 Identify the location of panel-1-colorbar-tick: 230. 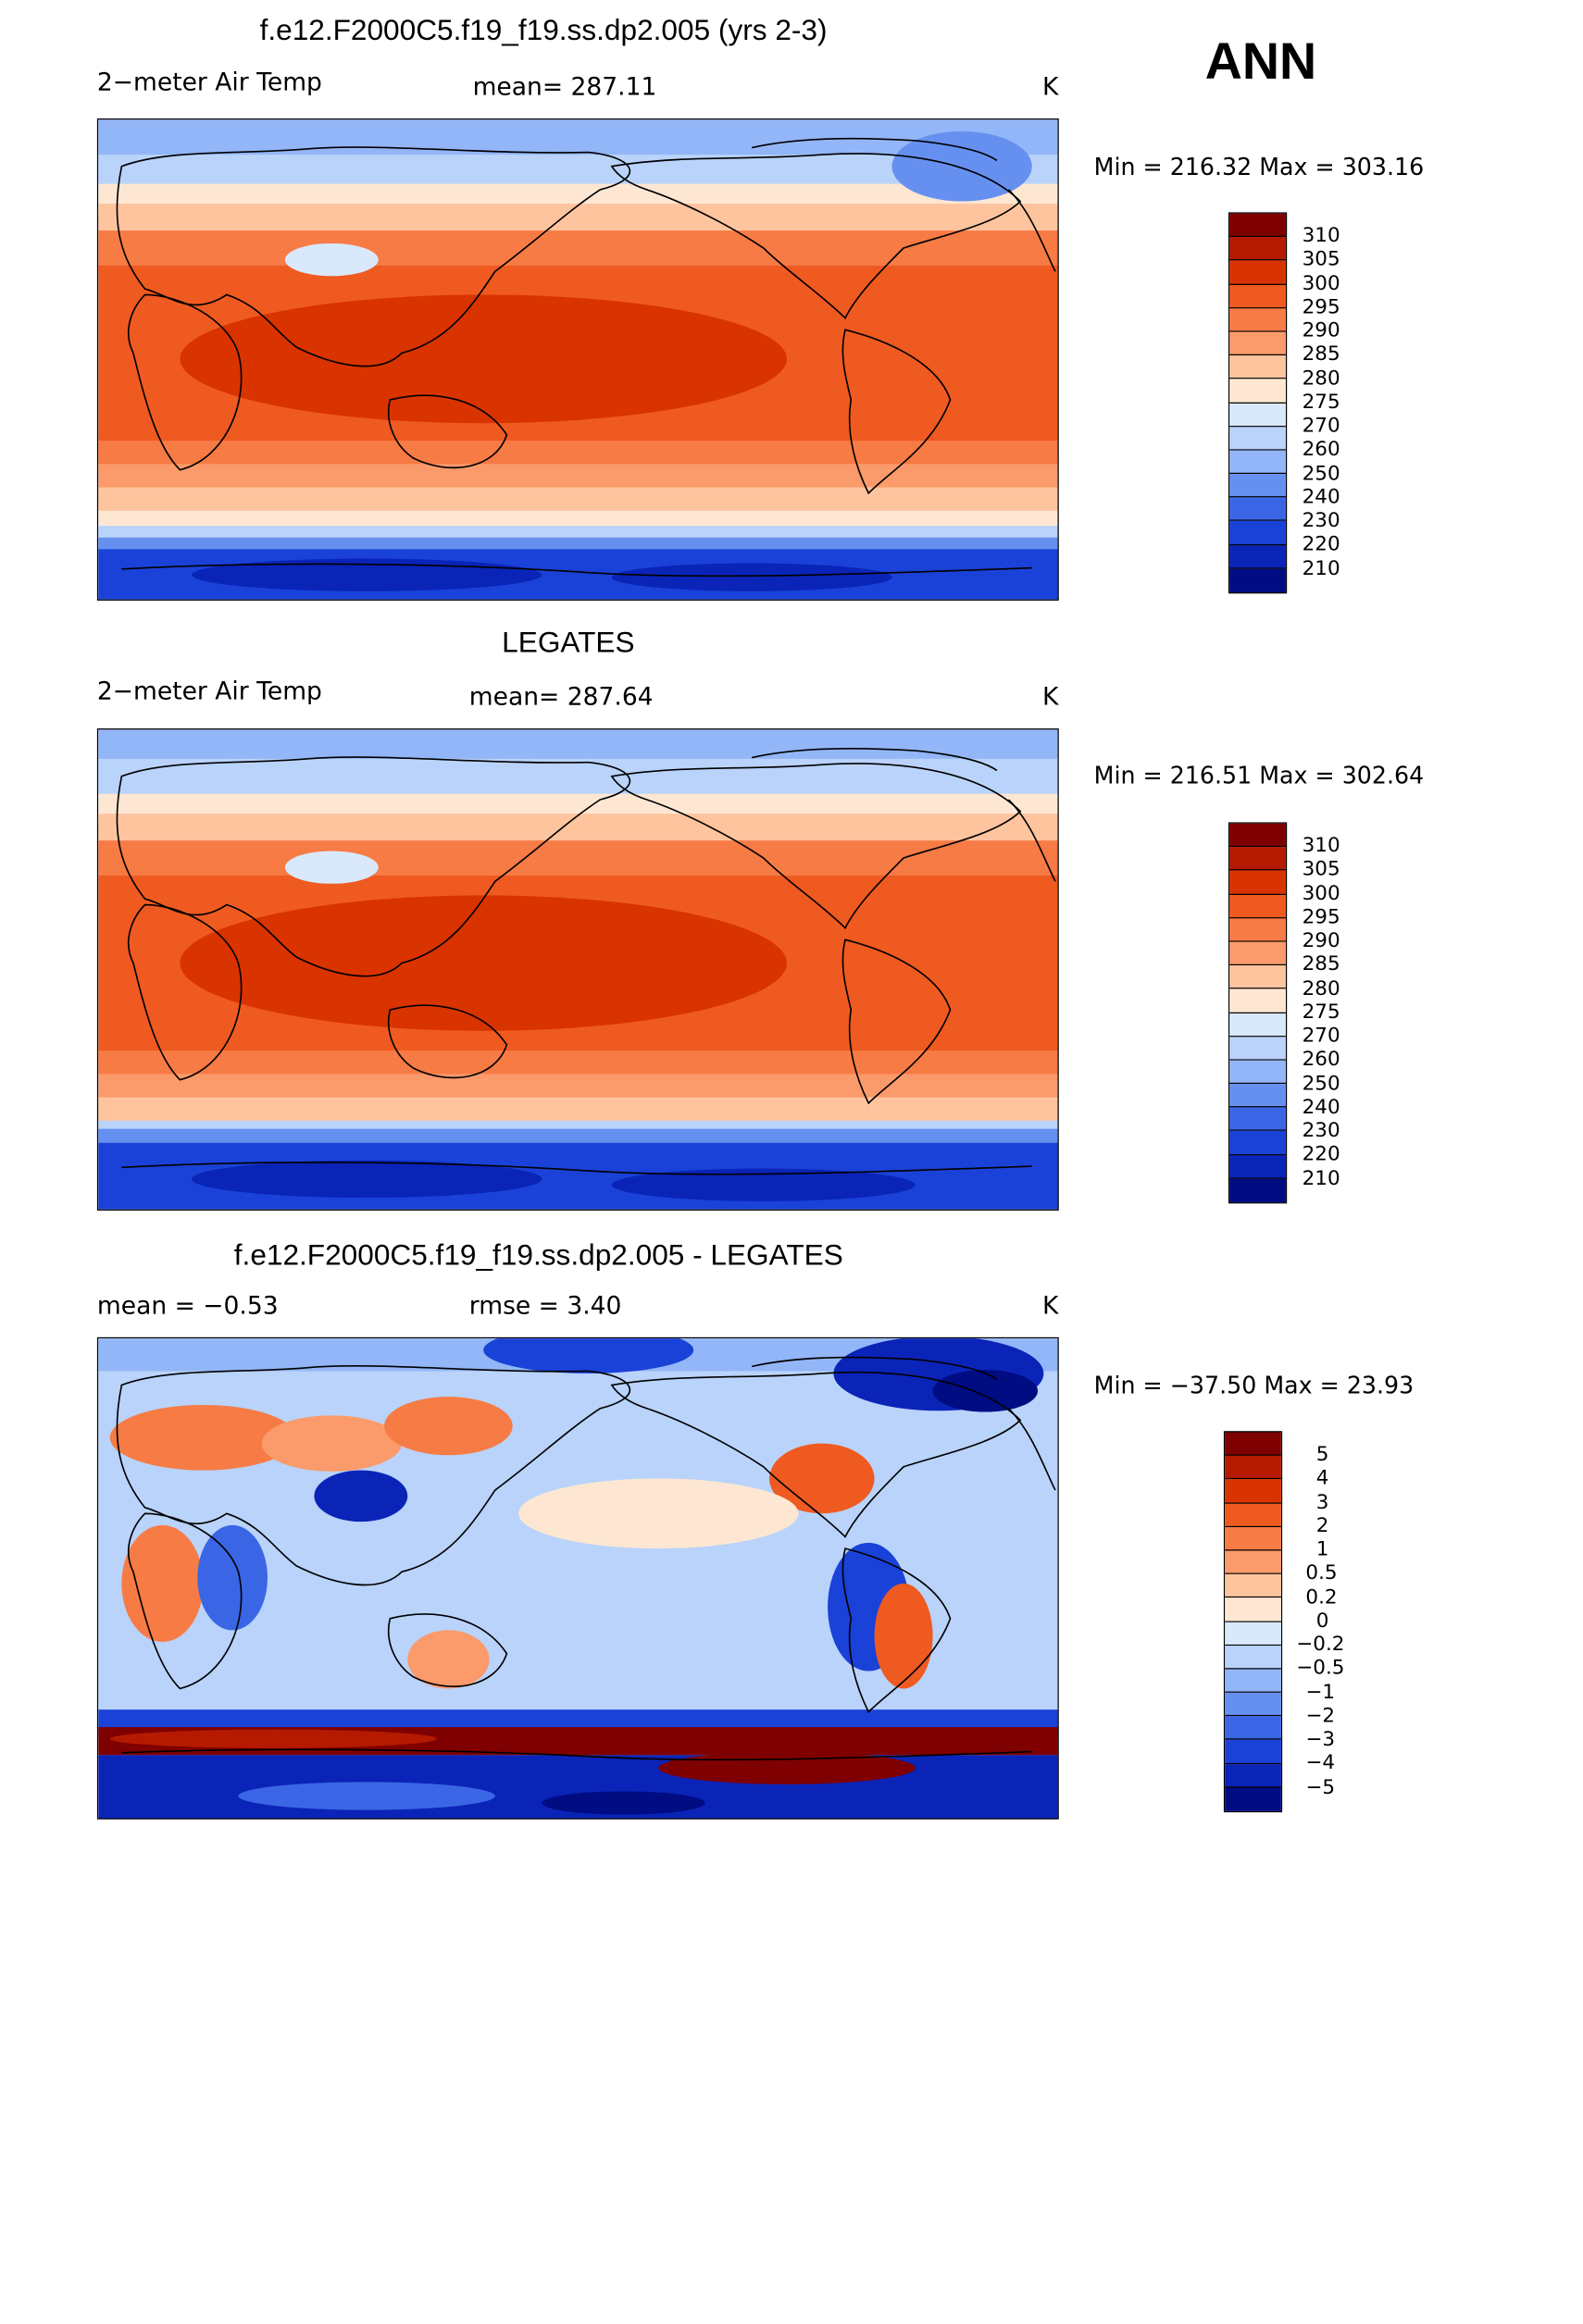
(1321, 521).